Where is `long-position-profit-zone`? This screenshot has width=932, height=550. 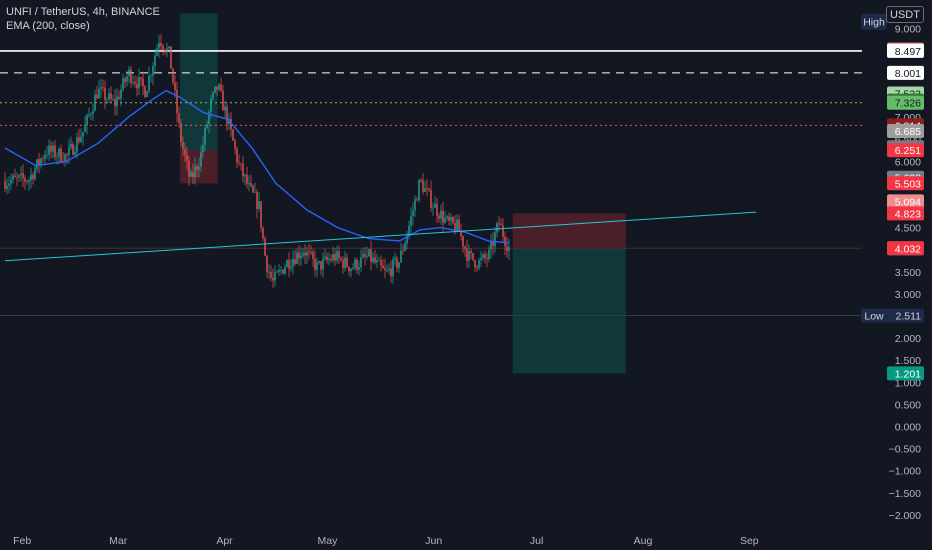
long-position-profit-zone is located at coordinates (198, 82).